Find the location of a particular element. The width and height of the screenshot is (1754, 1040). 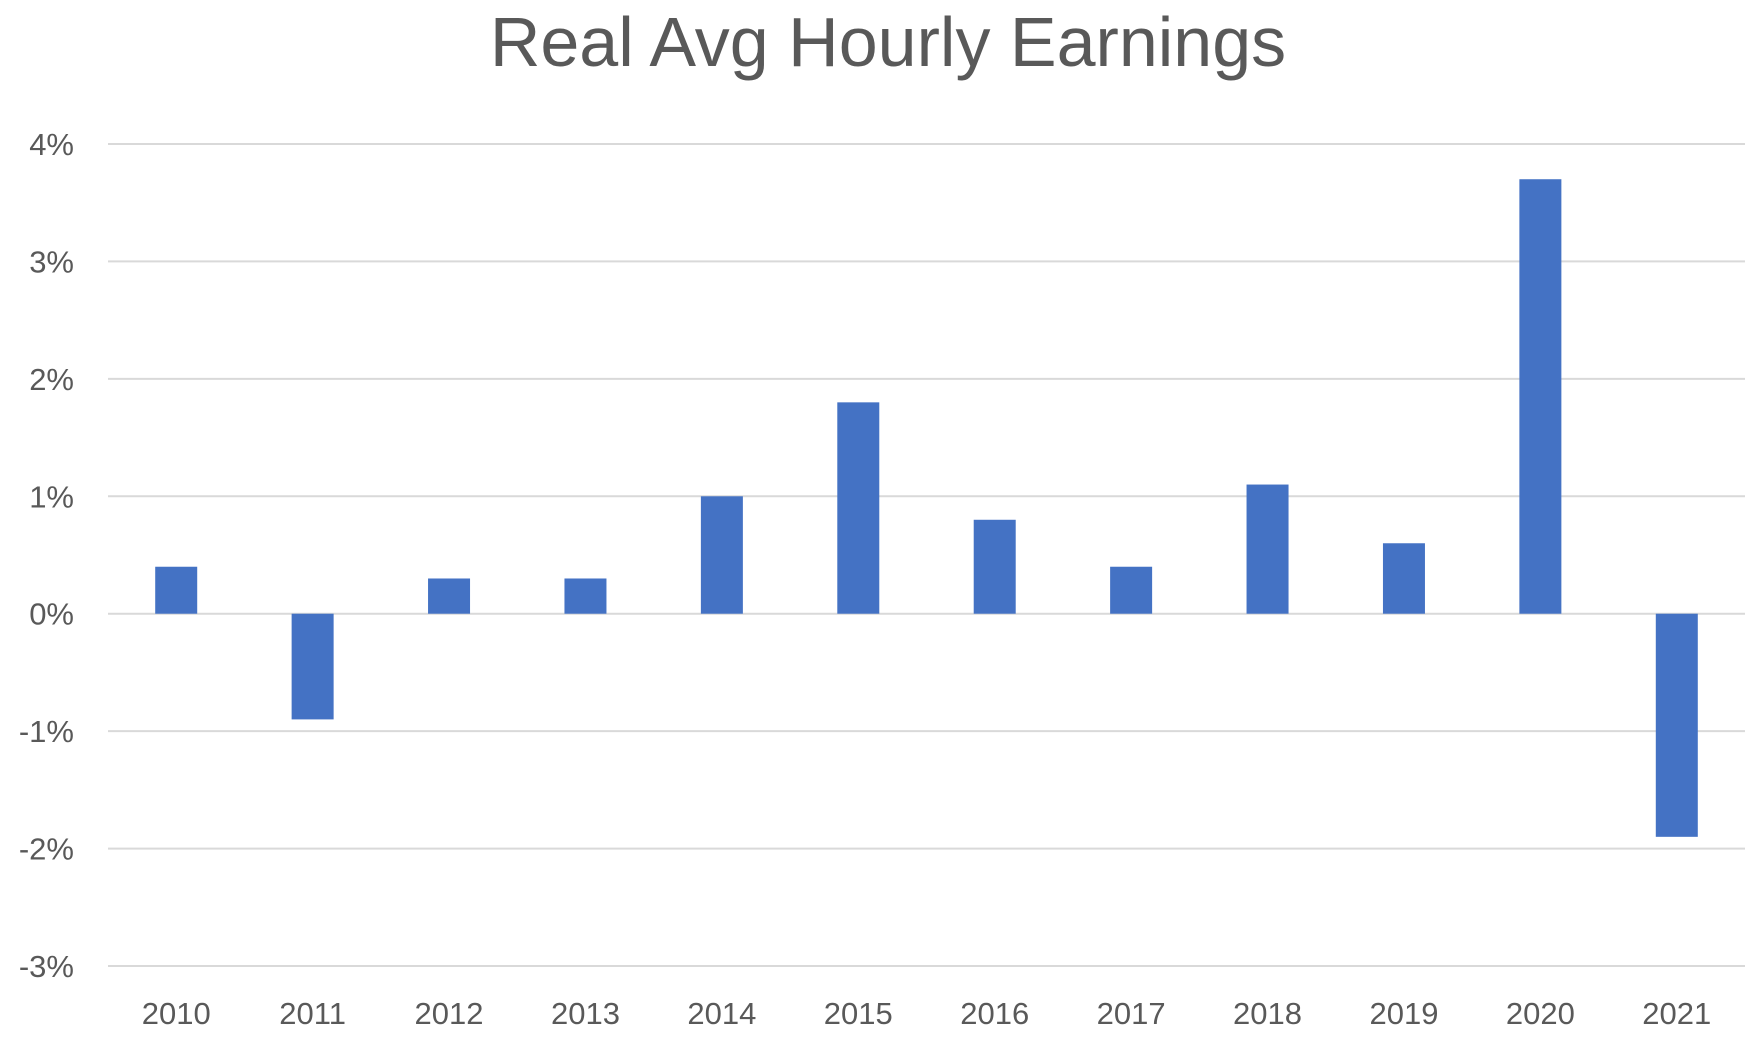

bar-2014 is located at coordinates (721, 555).